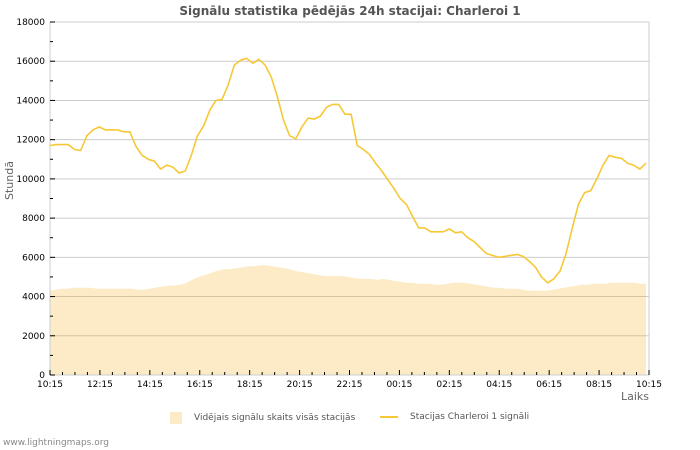 This screenshot has height=450, width=700. I want to click on x-tick-label: 22:15, so click(350, 385).